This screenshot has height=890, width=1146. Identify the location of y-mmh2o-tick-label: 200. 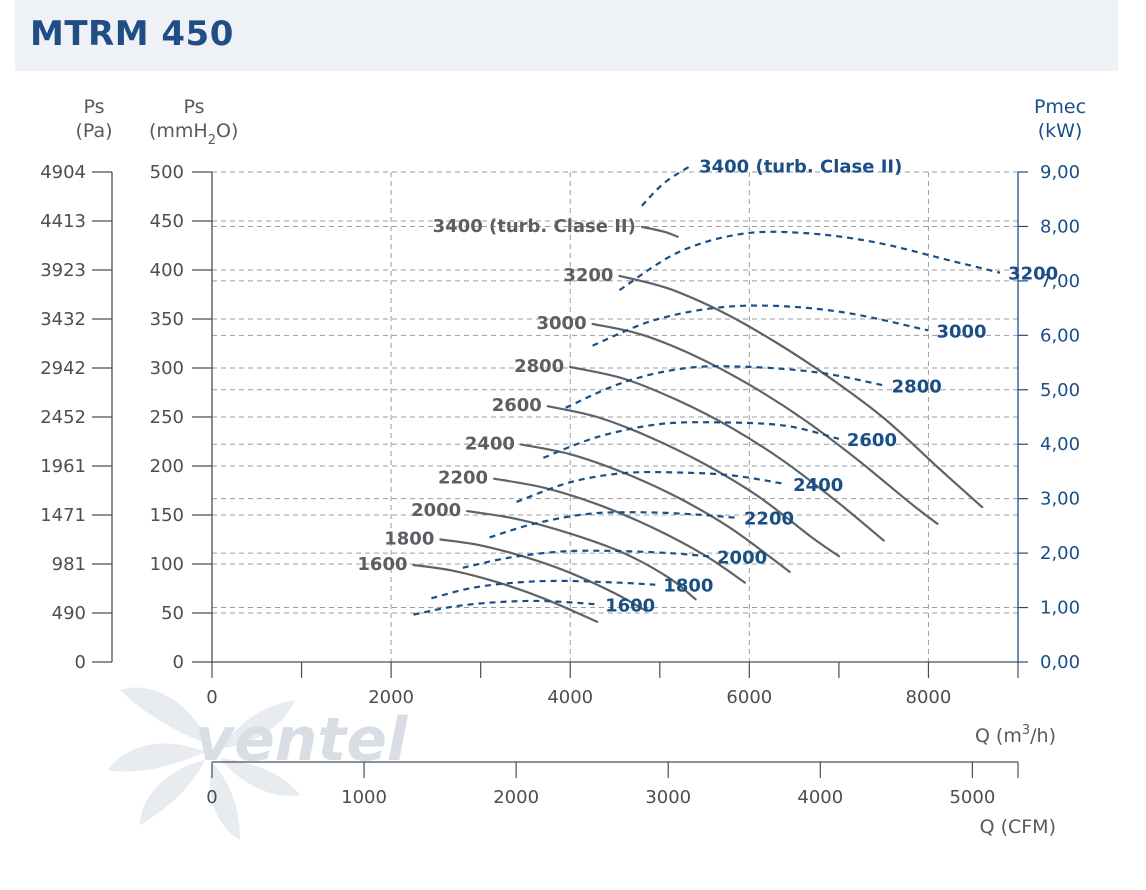
(167, 466).